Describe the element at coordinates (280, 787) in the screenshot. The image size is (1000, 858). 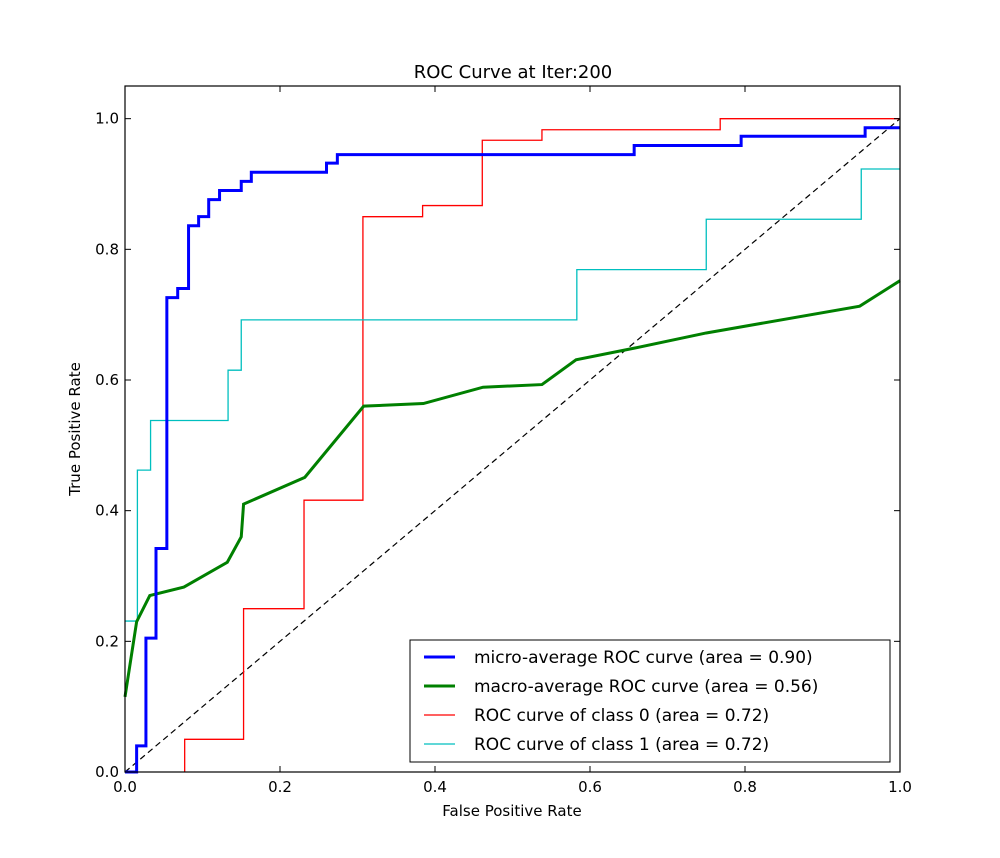
I see `x-tick-label: 0.2` at that location.